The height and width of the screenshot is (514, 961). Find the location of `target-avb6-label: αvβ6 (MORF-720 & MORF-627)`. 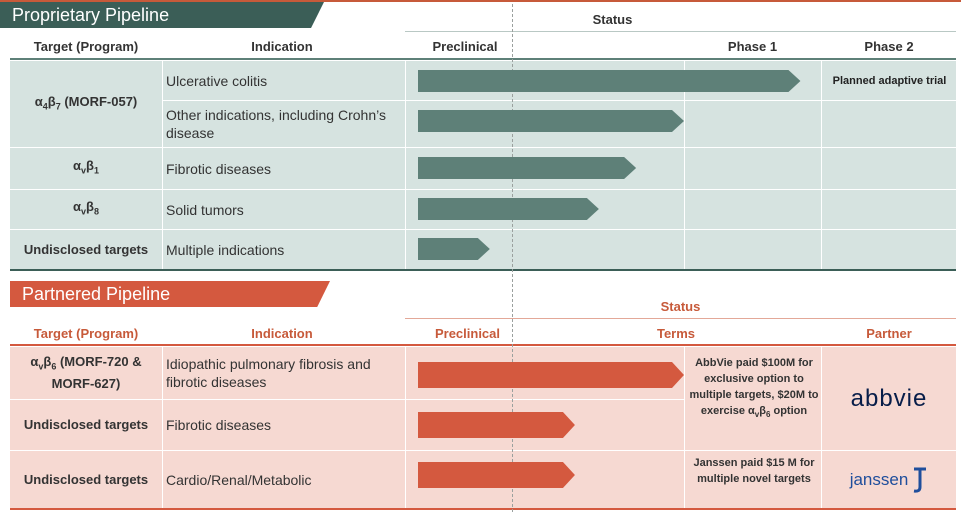

target-avb6-label: αvβ6 (MORF-720 & MORF-627) is located at coordinates (86, 372).